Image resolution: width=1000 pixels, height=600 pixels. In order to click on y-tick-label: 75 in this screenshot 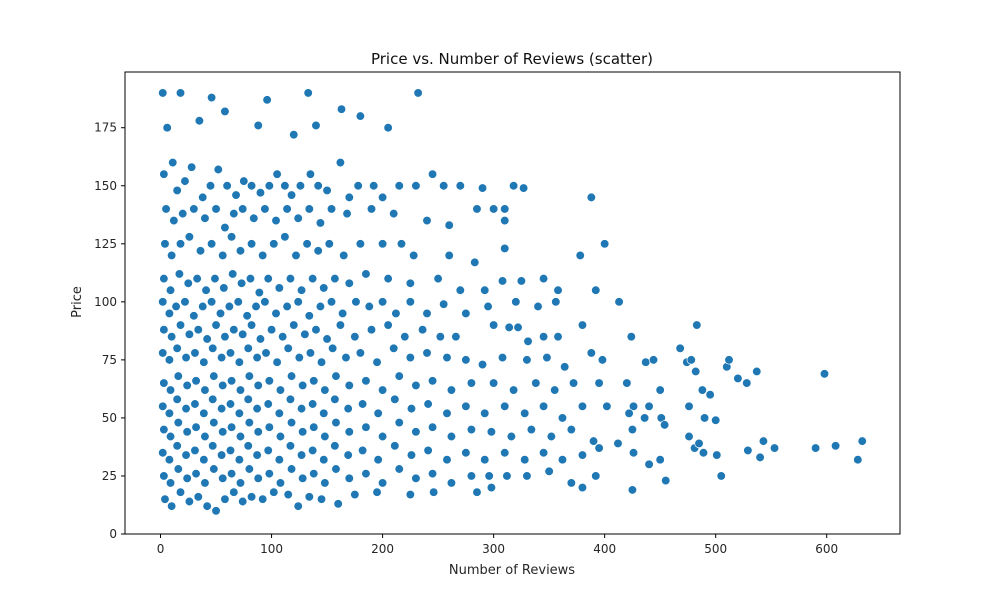, I will do `click(109, 360)`.